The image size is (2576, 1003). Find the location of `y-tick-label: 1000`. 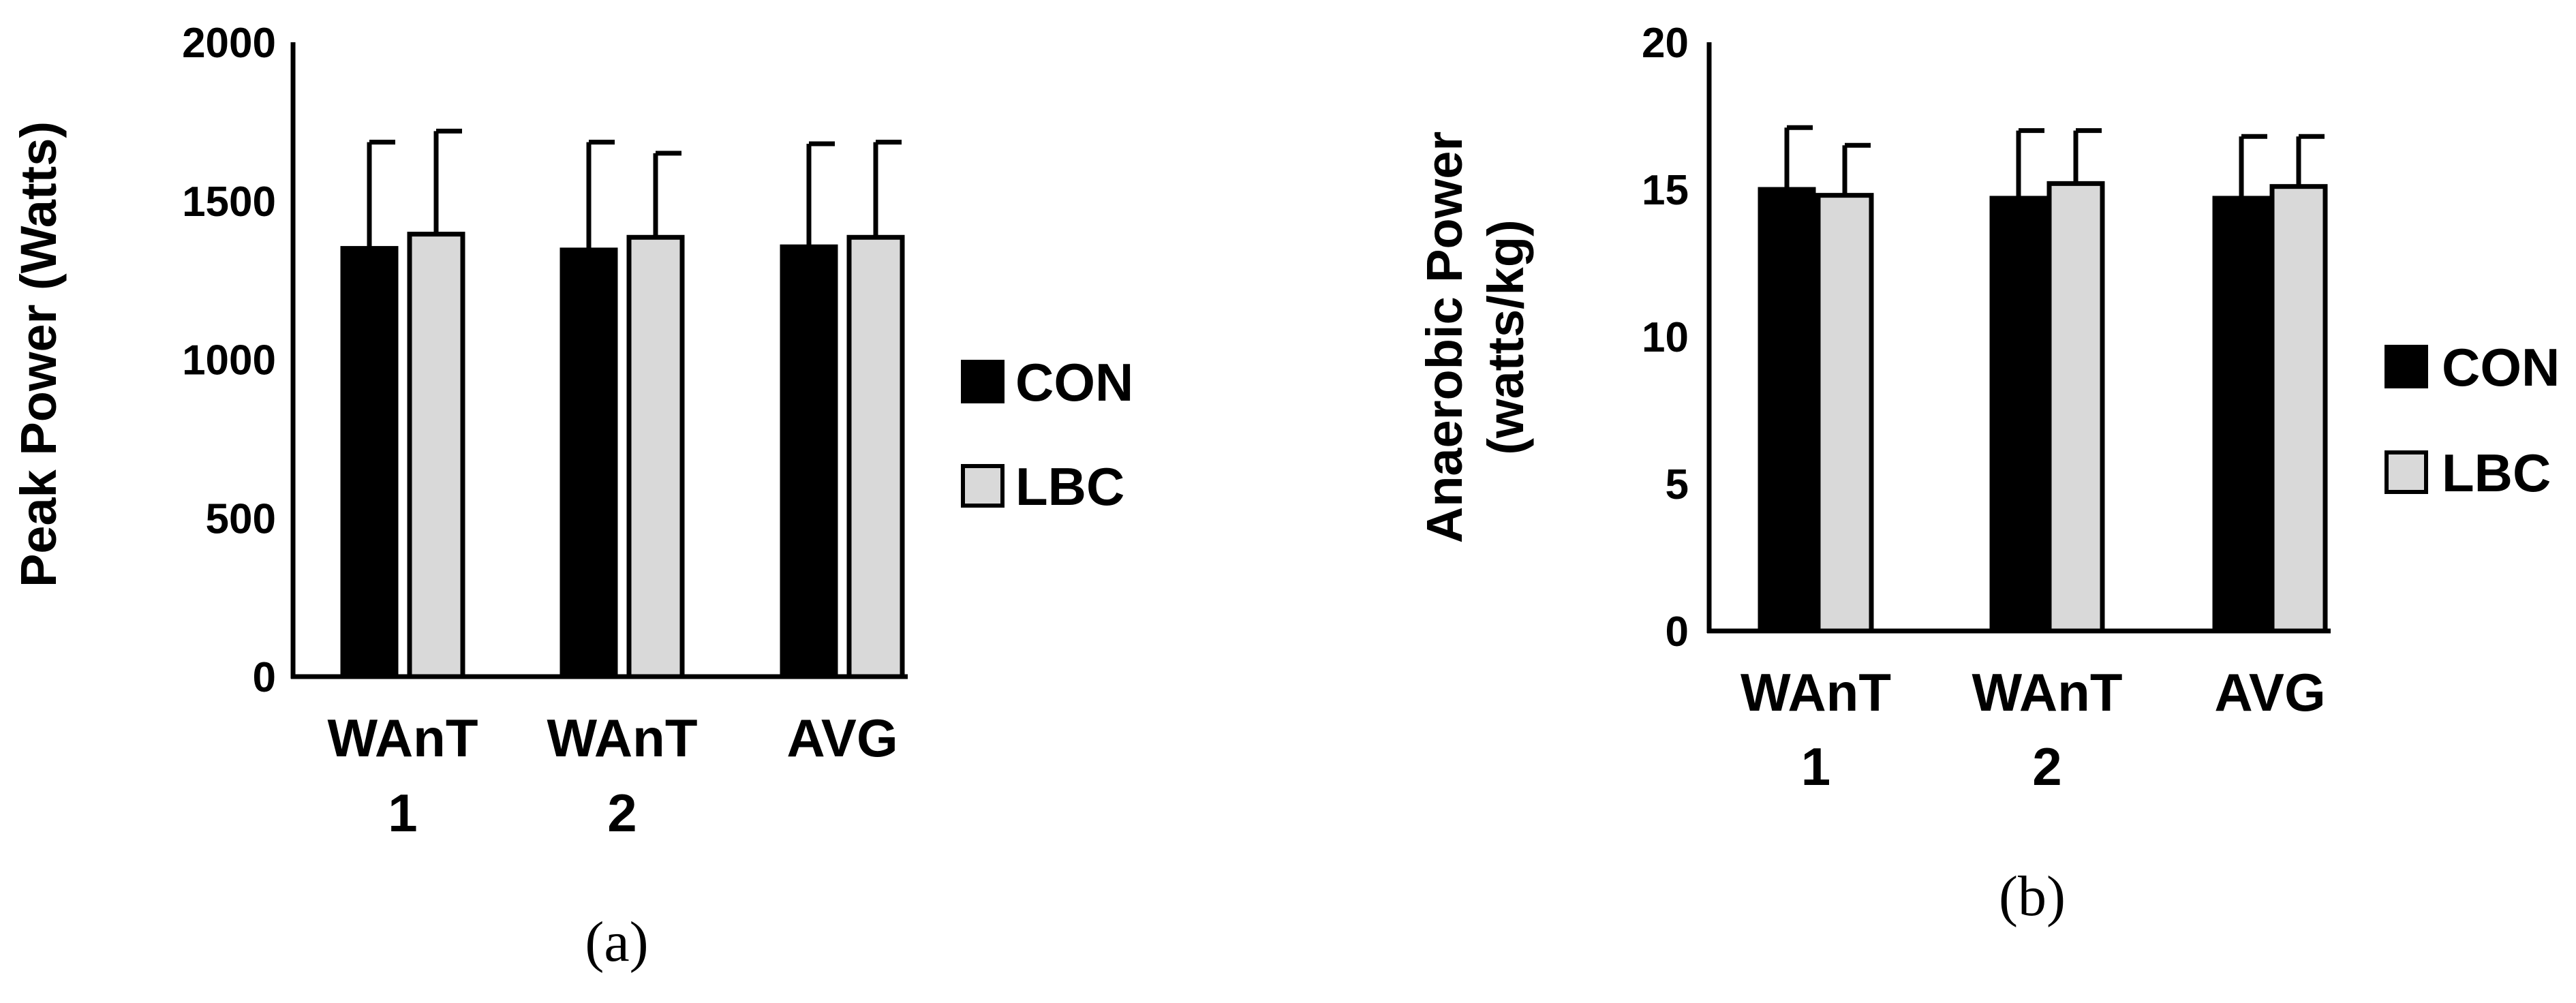

y-tick-label: 1000 is located at coordinates (229, 360).